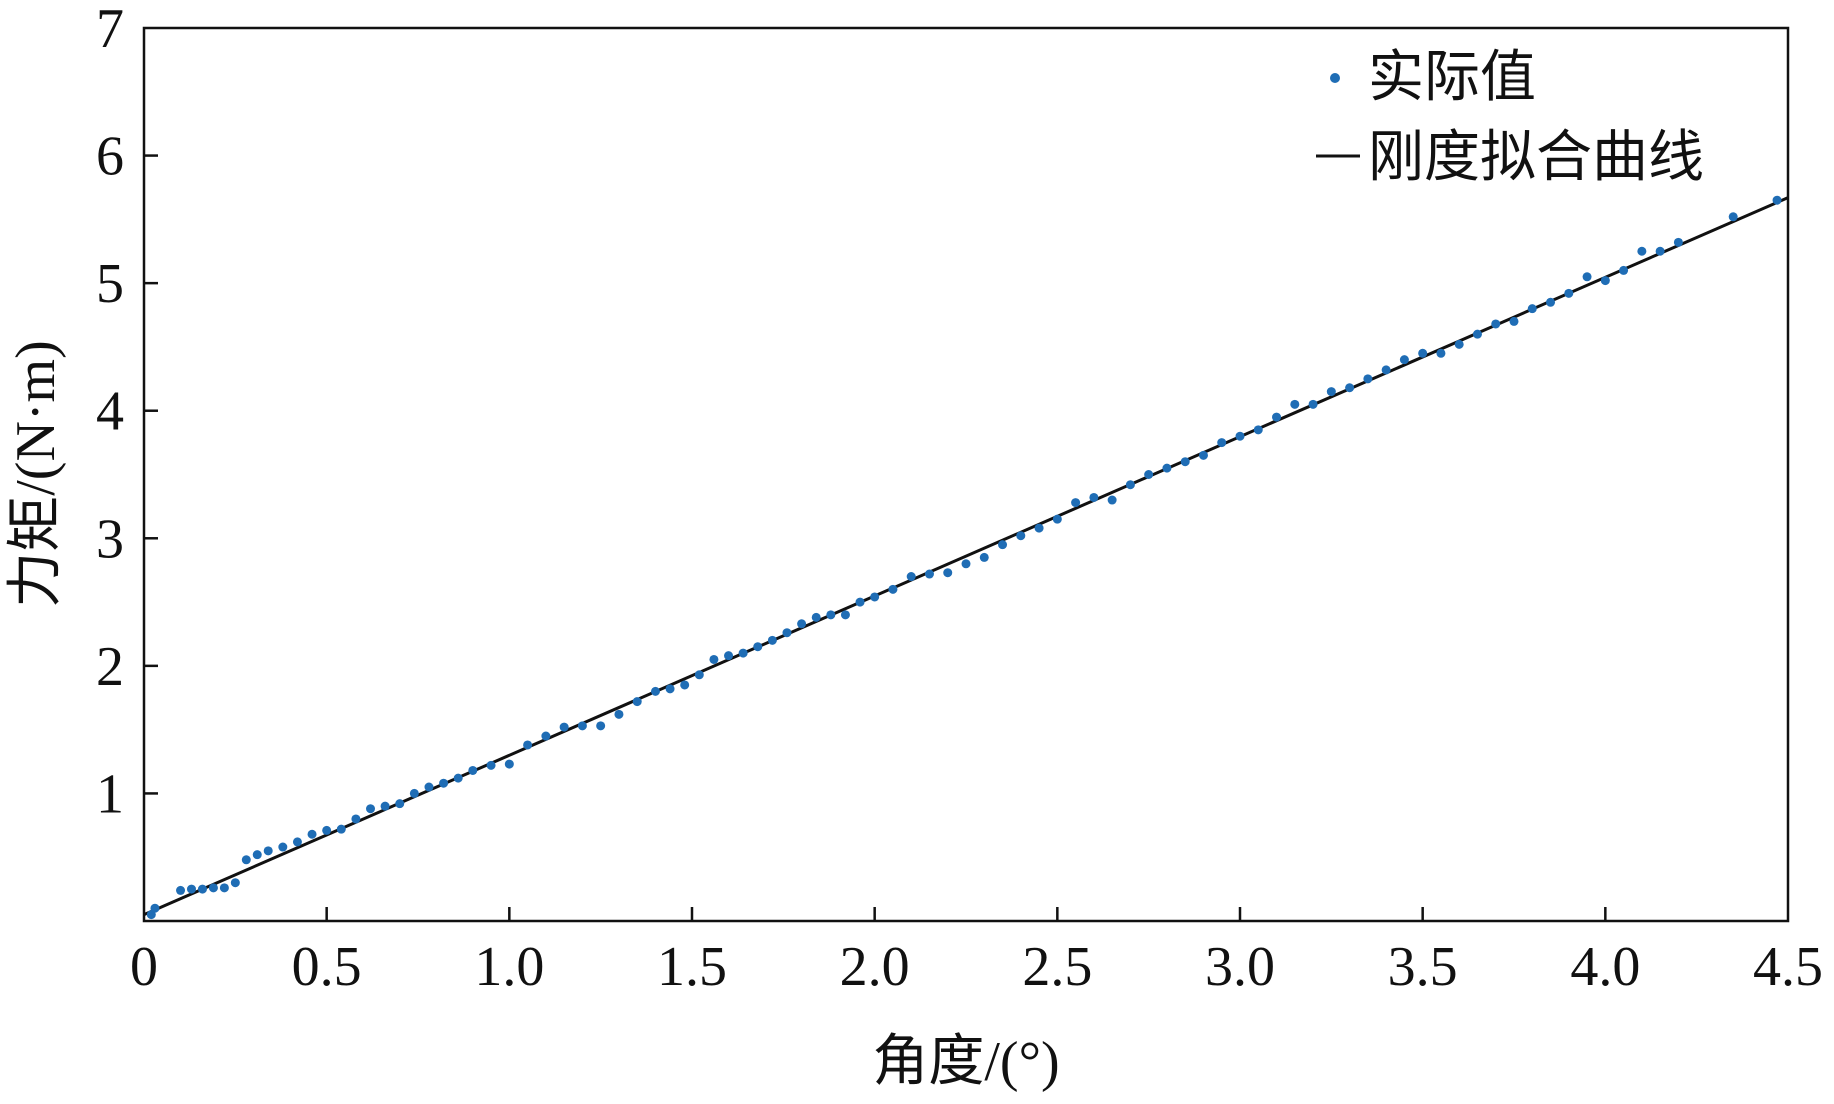  Describe the element at coordinates (1452, 78) in the screenshot. I see `legend-label-points: 实际值` at that location.